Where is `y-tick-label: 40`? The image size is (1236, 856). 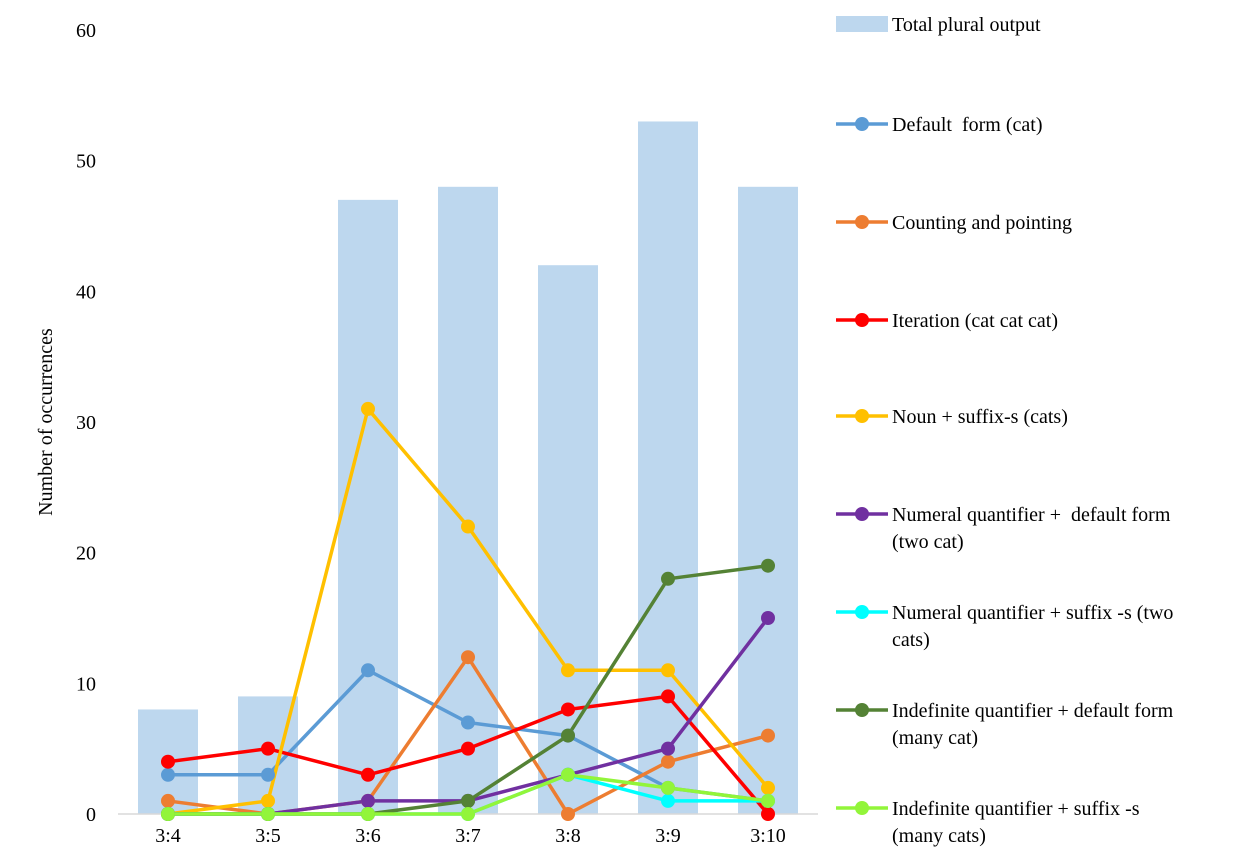 y-tick-label: 40 is located at coordinates (86, 292).